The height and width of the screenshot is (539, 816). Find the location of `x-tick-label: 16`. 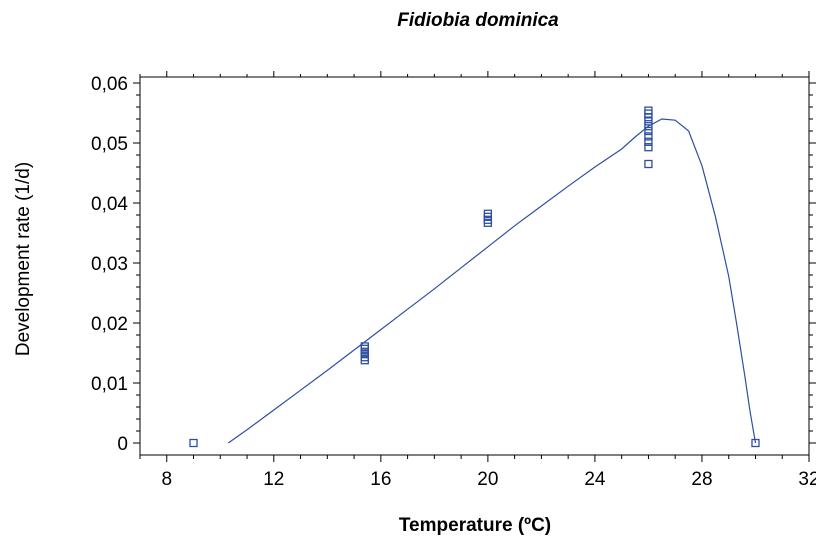

x-tick-label: 16 is located at coordinates (380, 479).